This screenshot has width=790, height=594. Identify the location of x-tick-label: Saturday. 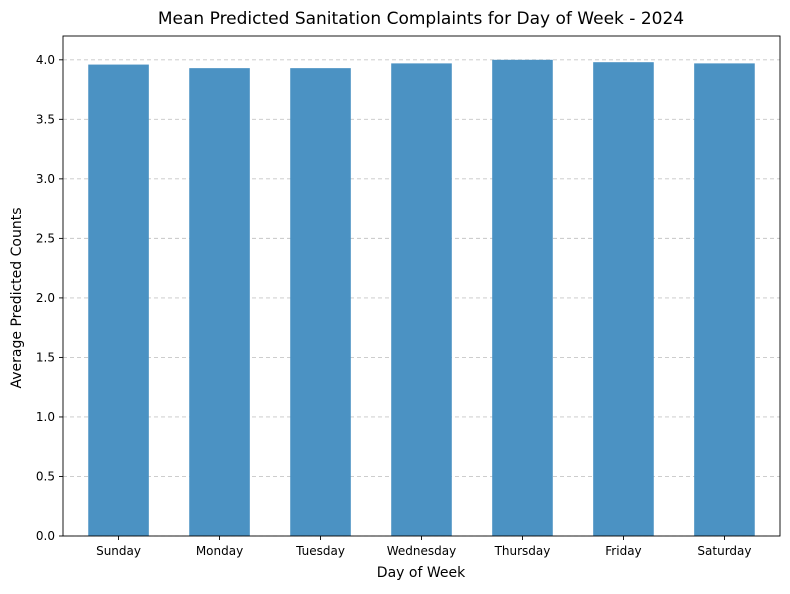
(724, 551).